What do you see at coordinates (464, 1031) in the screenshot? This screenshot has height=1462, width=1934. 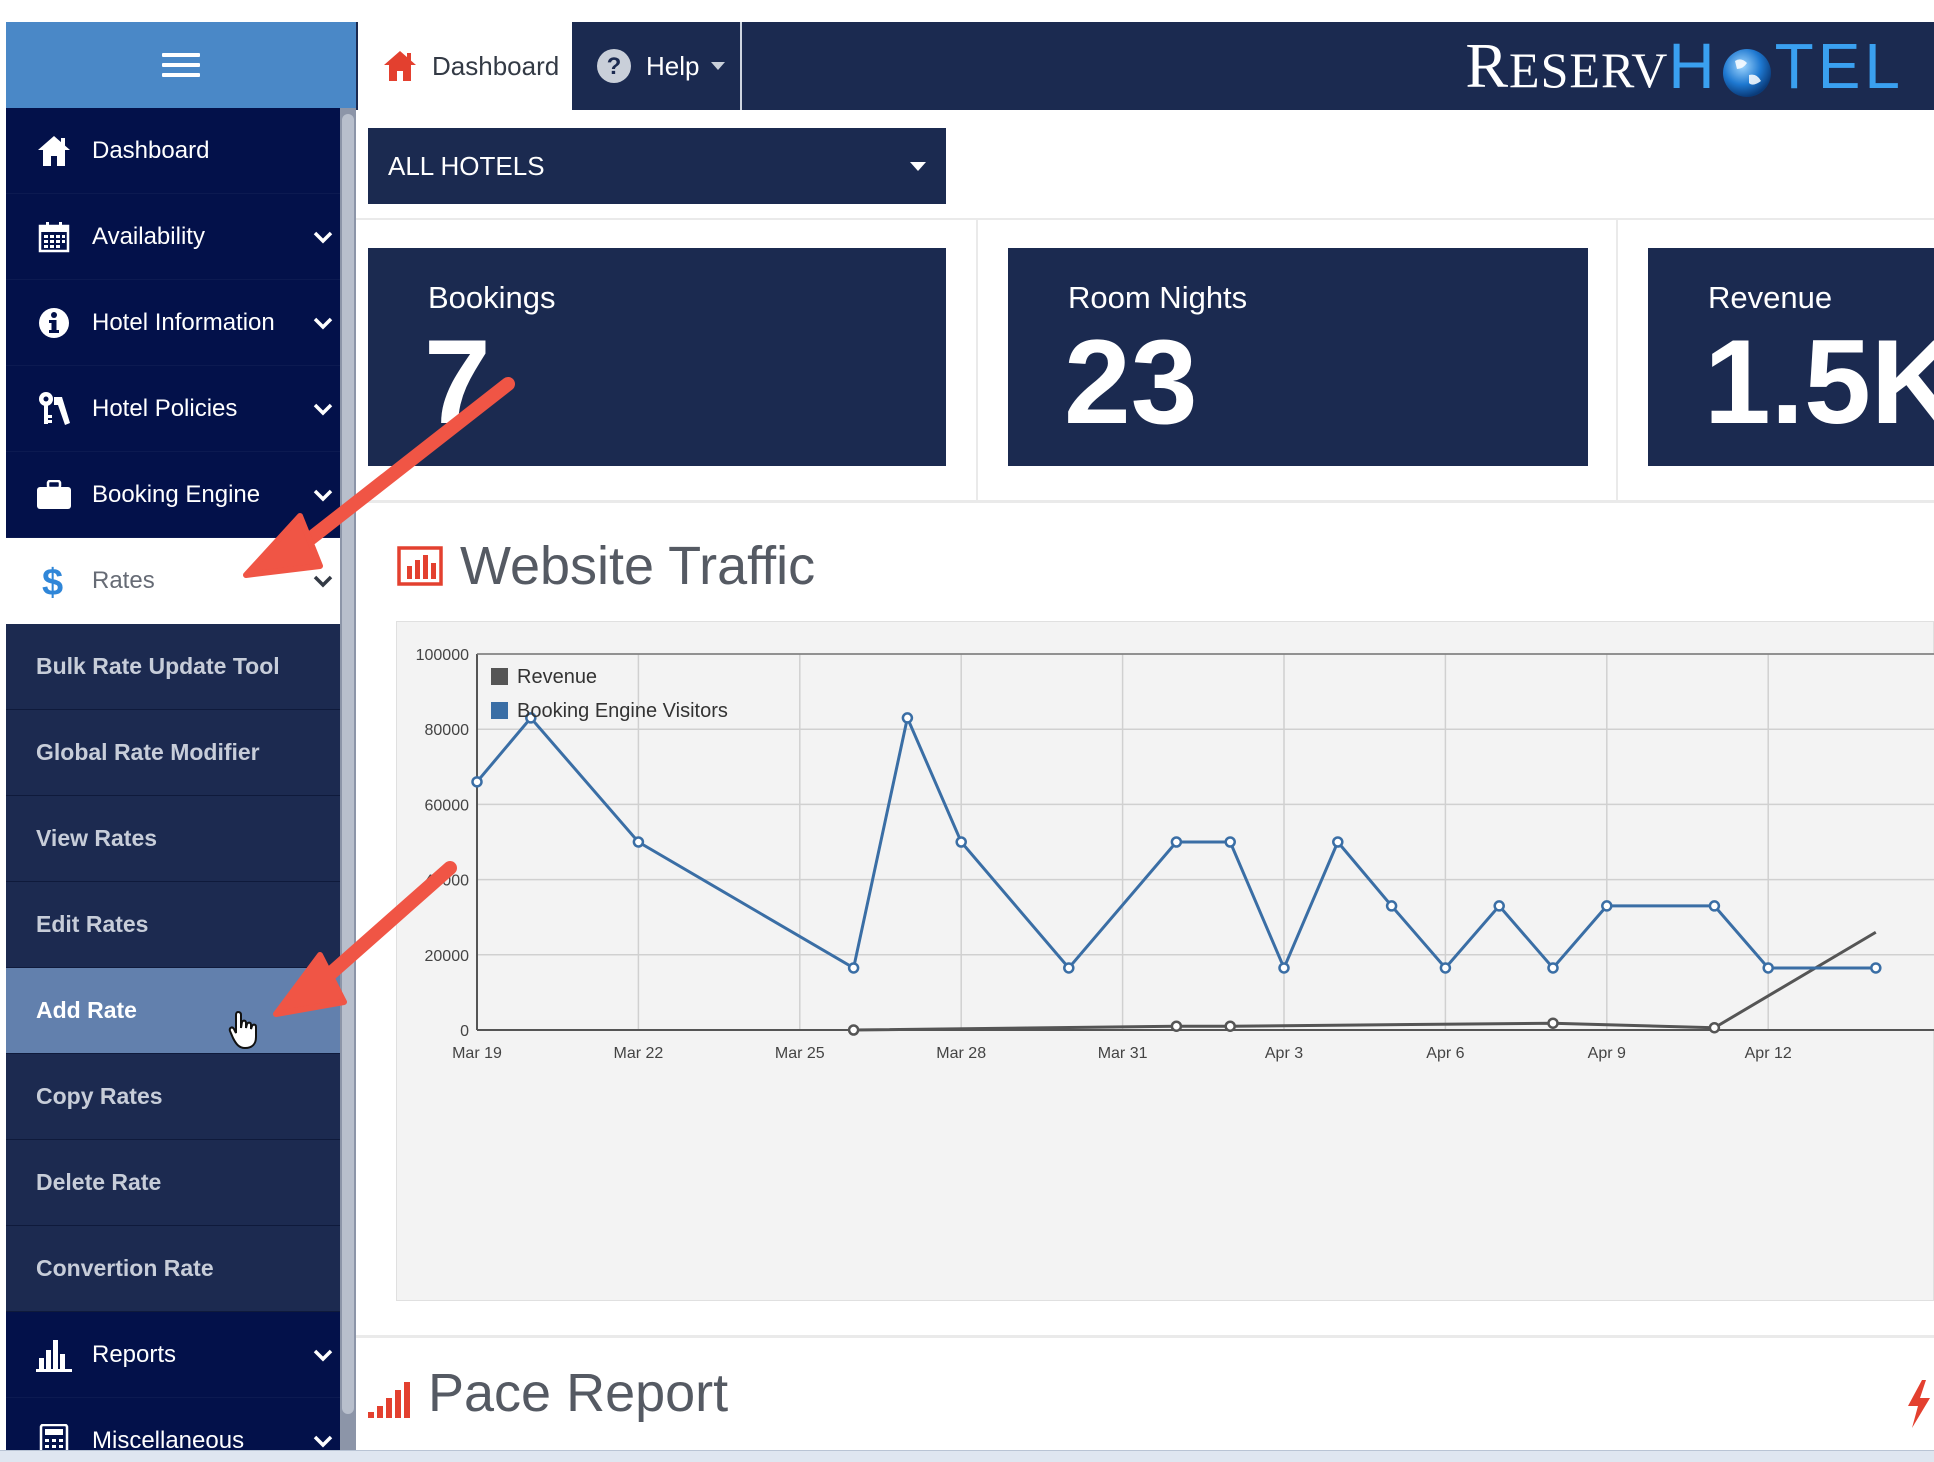 I see `y-tick-label: 0` at bounding box center [464, 1031].